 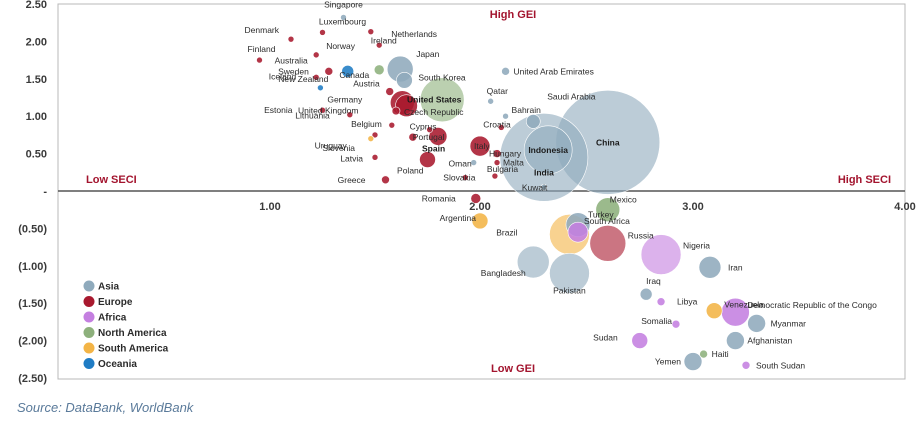 I want to click on quadrant-label-left: Low SECI, so click(x=111, y=180).